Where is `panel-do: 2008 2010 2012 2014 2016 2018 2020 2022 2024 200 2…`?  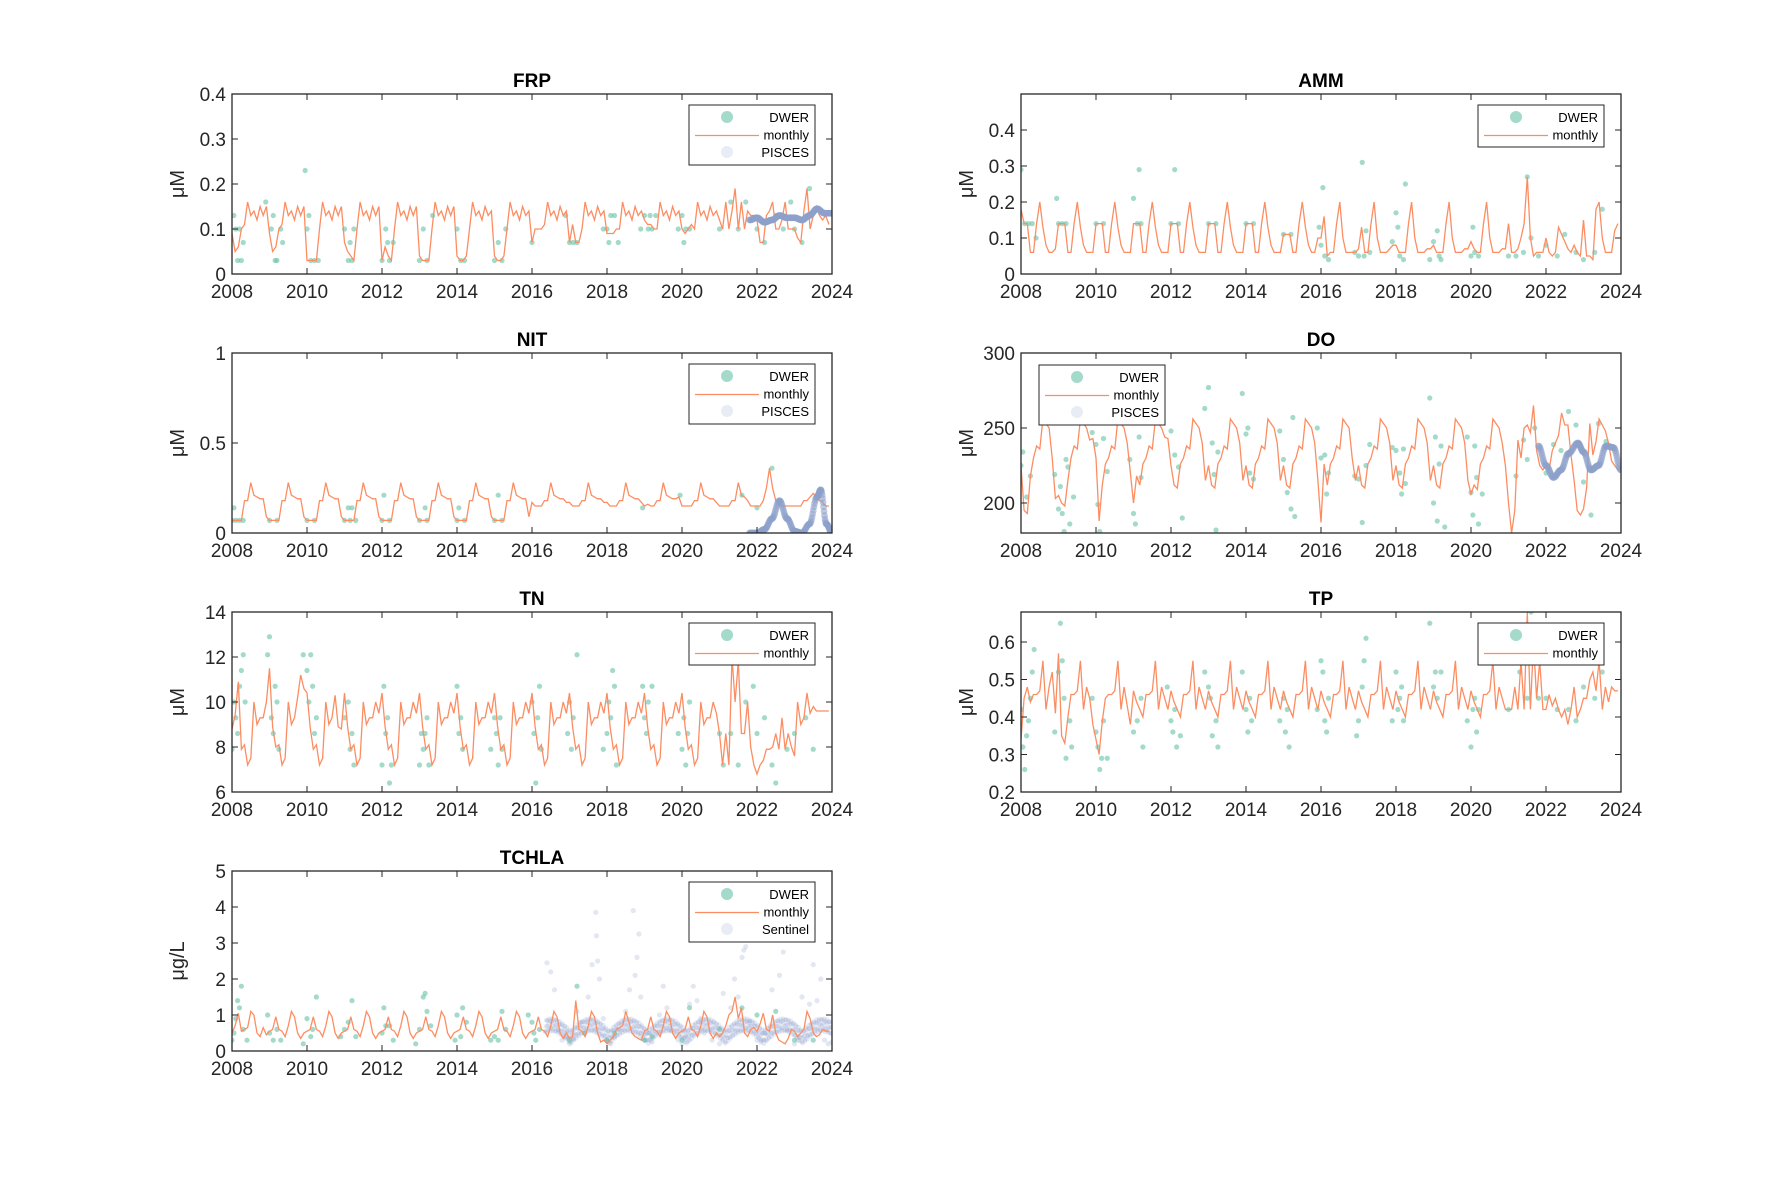
panel-do: 2008 2010 2012 2014 2016 2018 2020 2022 2024 200 2… is located at coordinates (1299, 446).